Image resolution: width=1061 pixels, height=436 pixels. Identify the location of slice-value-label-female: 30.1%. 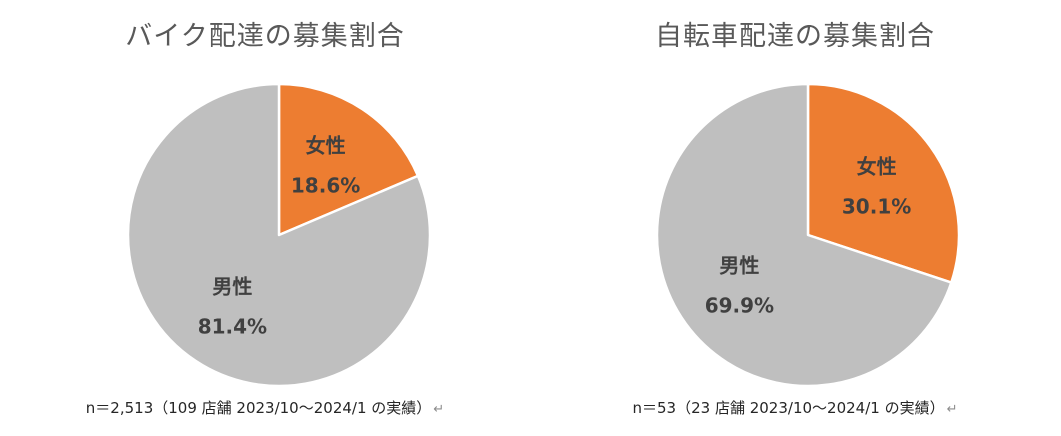
(876, 207).